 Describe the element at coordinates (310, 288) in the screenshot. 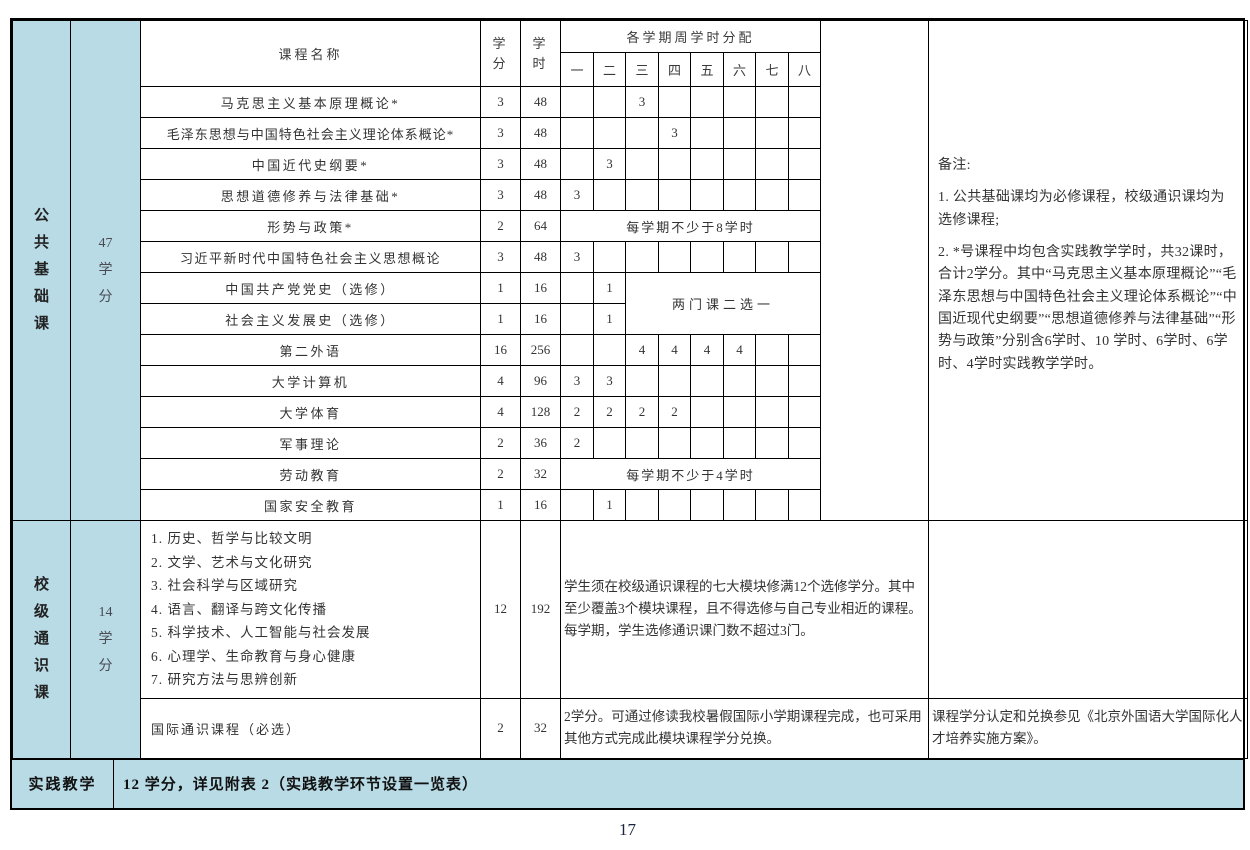

I see `course-name-cell: 中国共产党党史（选修）` at that location.